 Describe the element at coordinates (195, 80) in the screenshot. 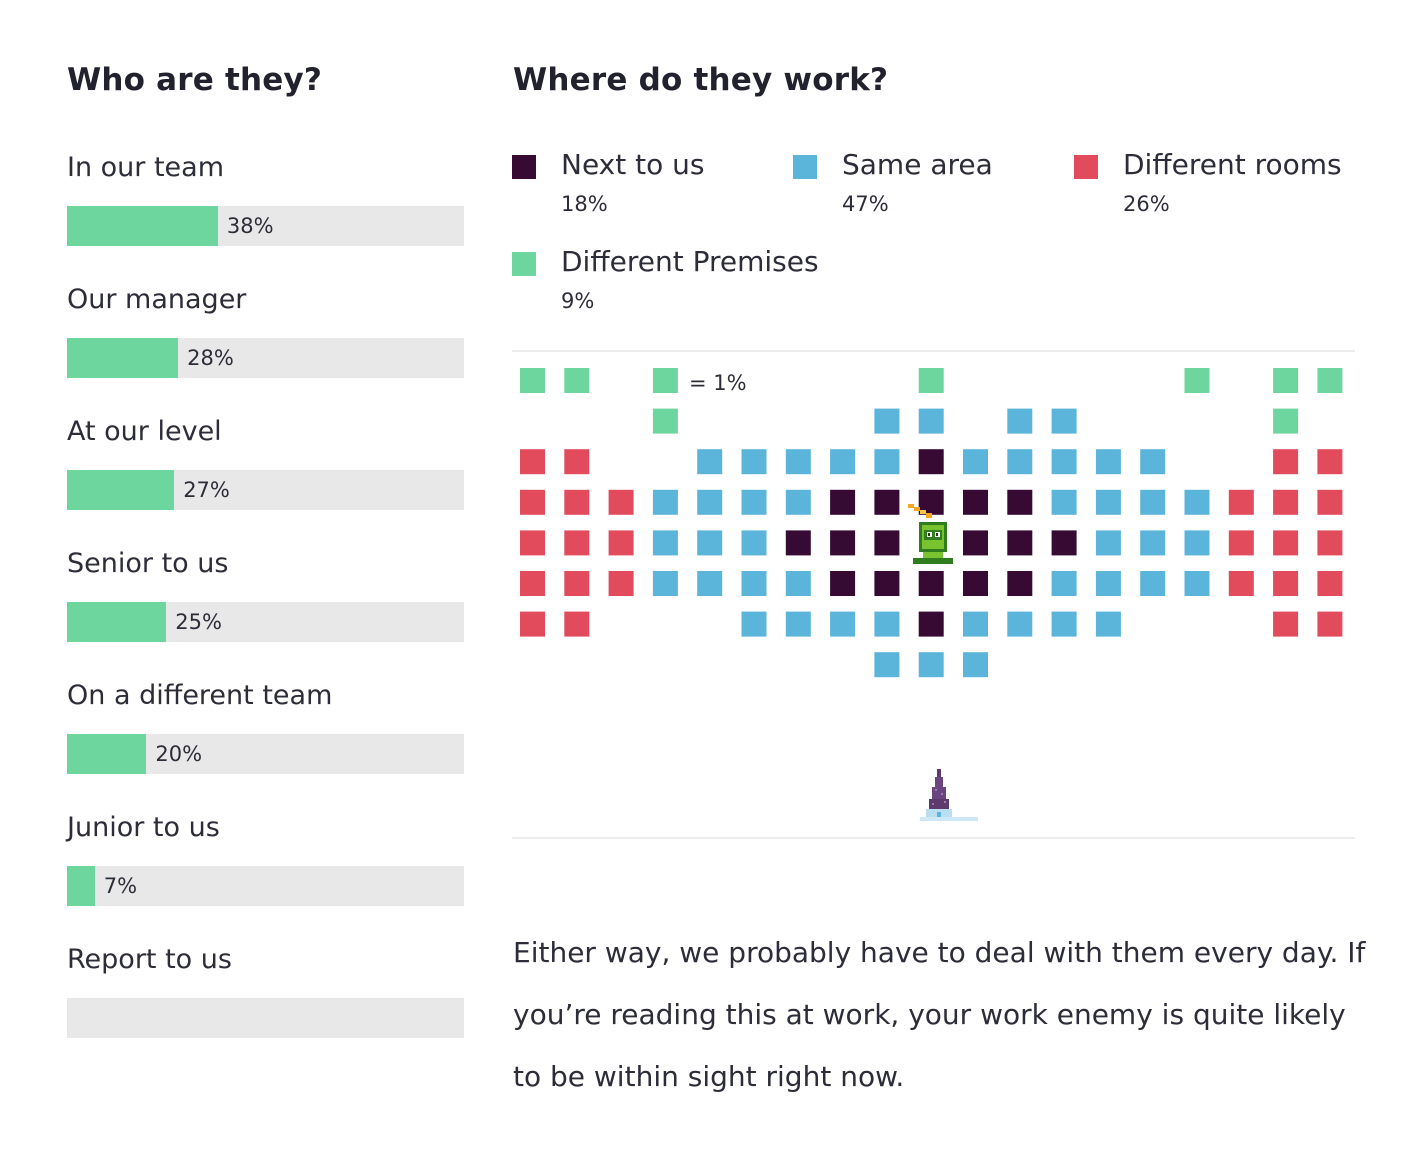

I see `who-heading: Who are they?` at that location.